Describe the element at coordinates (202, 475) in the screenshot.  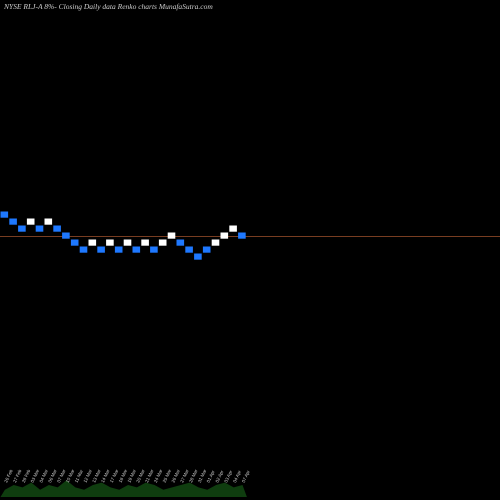
I see `date-tick-label: 31 Mar` at that location.